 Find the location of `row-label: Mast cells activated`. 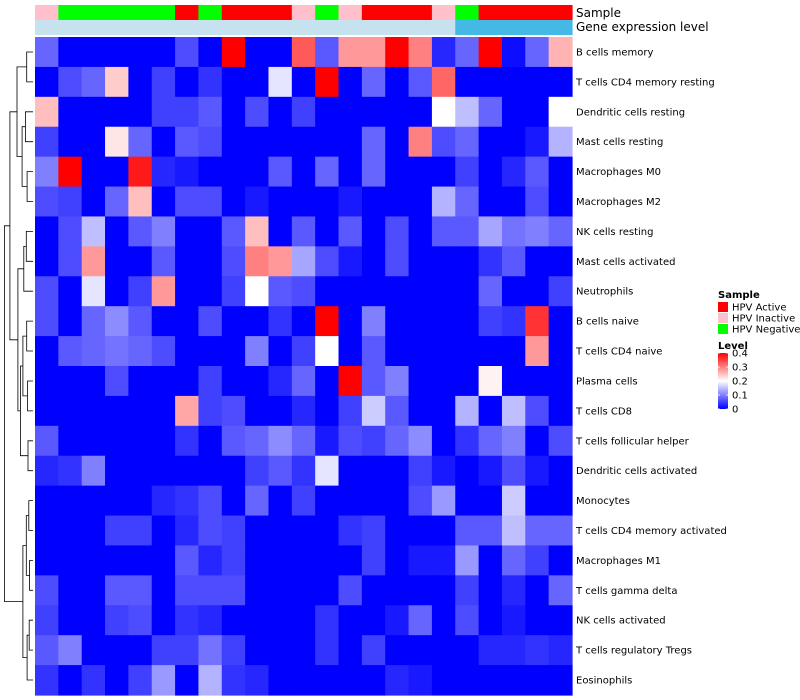

row-label: Mast cells activated is located at coordinates (625, 262).